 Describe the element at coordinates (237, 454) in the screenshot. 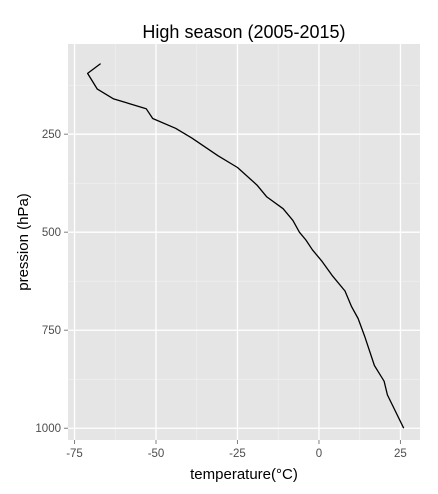

I see `x-tick-label: -25` at that location.